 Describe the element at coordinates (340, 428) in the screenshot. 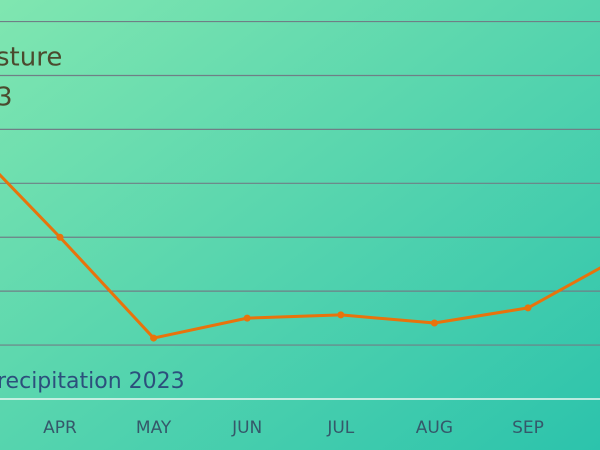

I see `x-tick-label: JUL` at that location.